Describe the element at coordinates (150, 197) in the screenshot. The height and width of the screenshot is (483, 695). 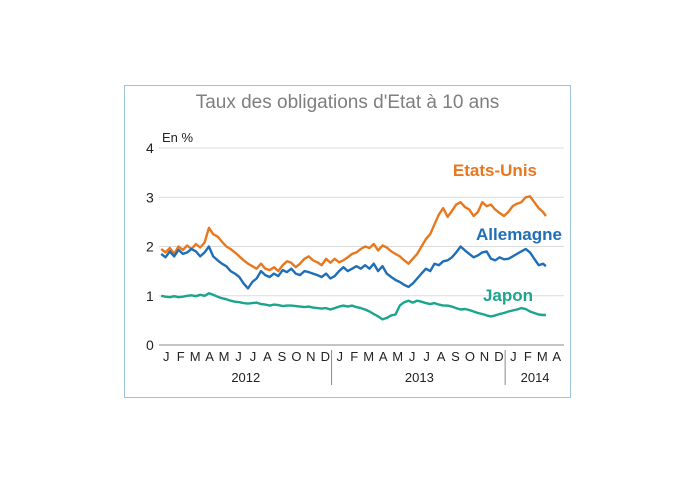
I see `y-tick-label: 3` at that location.